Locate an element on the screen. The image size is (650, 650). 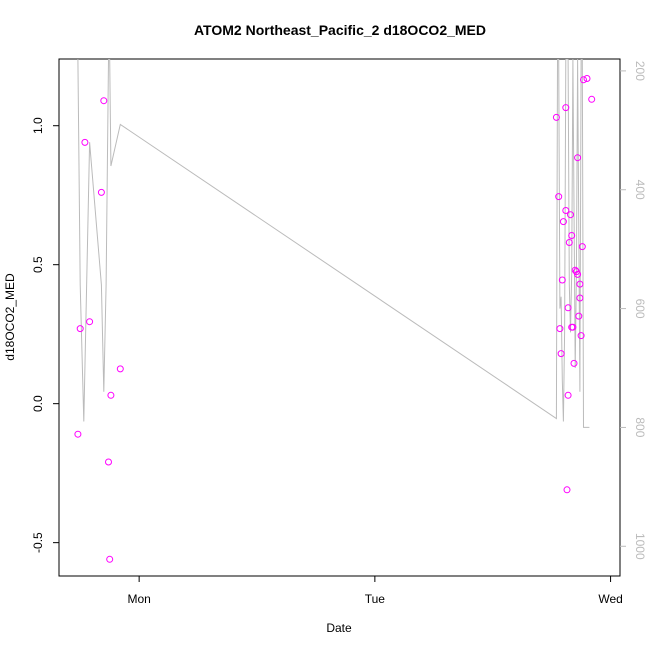
y-axis-left: -0.5 0.0 0.5 1.0 is located at coordinates (45, 335).